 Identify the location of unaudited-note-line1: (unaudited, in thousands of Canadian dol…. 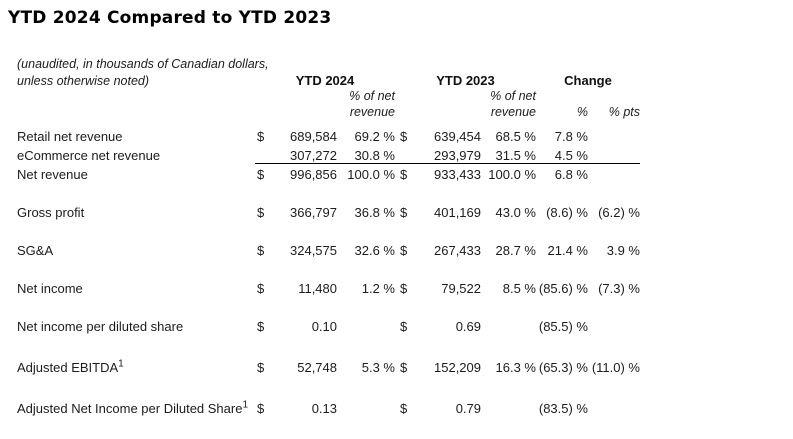
(143, 64).